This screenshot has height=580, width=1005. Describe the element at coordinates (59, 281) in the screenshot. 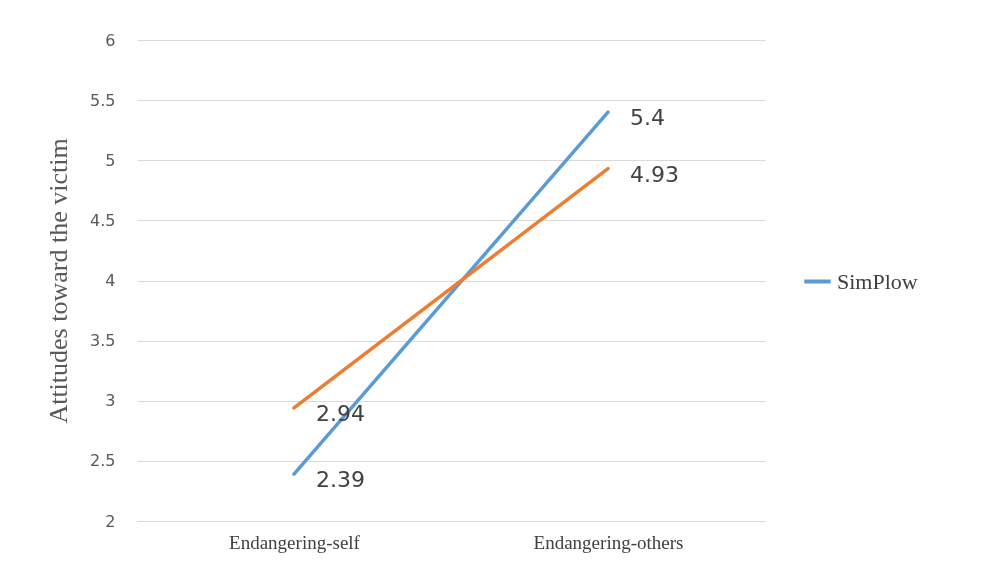

I see `y-axis-title: Attitudes toward the victim` at that location.